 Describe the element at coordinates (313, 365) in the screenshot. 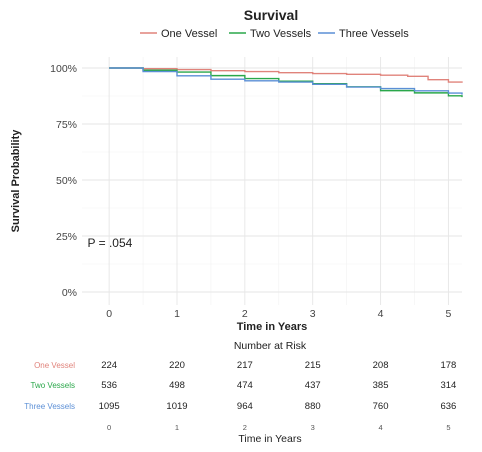

I see `risk-count-r0-c3: 215` at that location.